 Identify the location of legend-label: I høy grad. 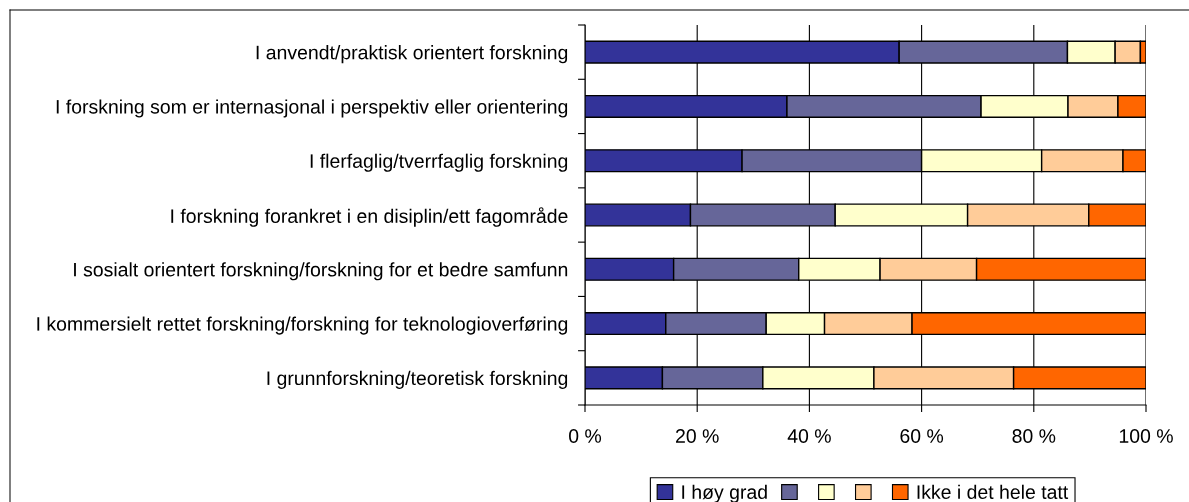
(724, 493).